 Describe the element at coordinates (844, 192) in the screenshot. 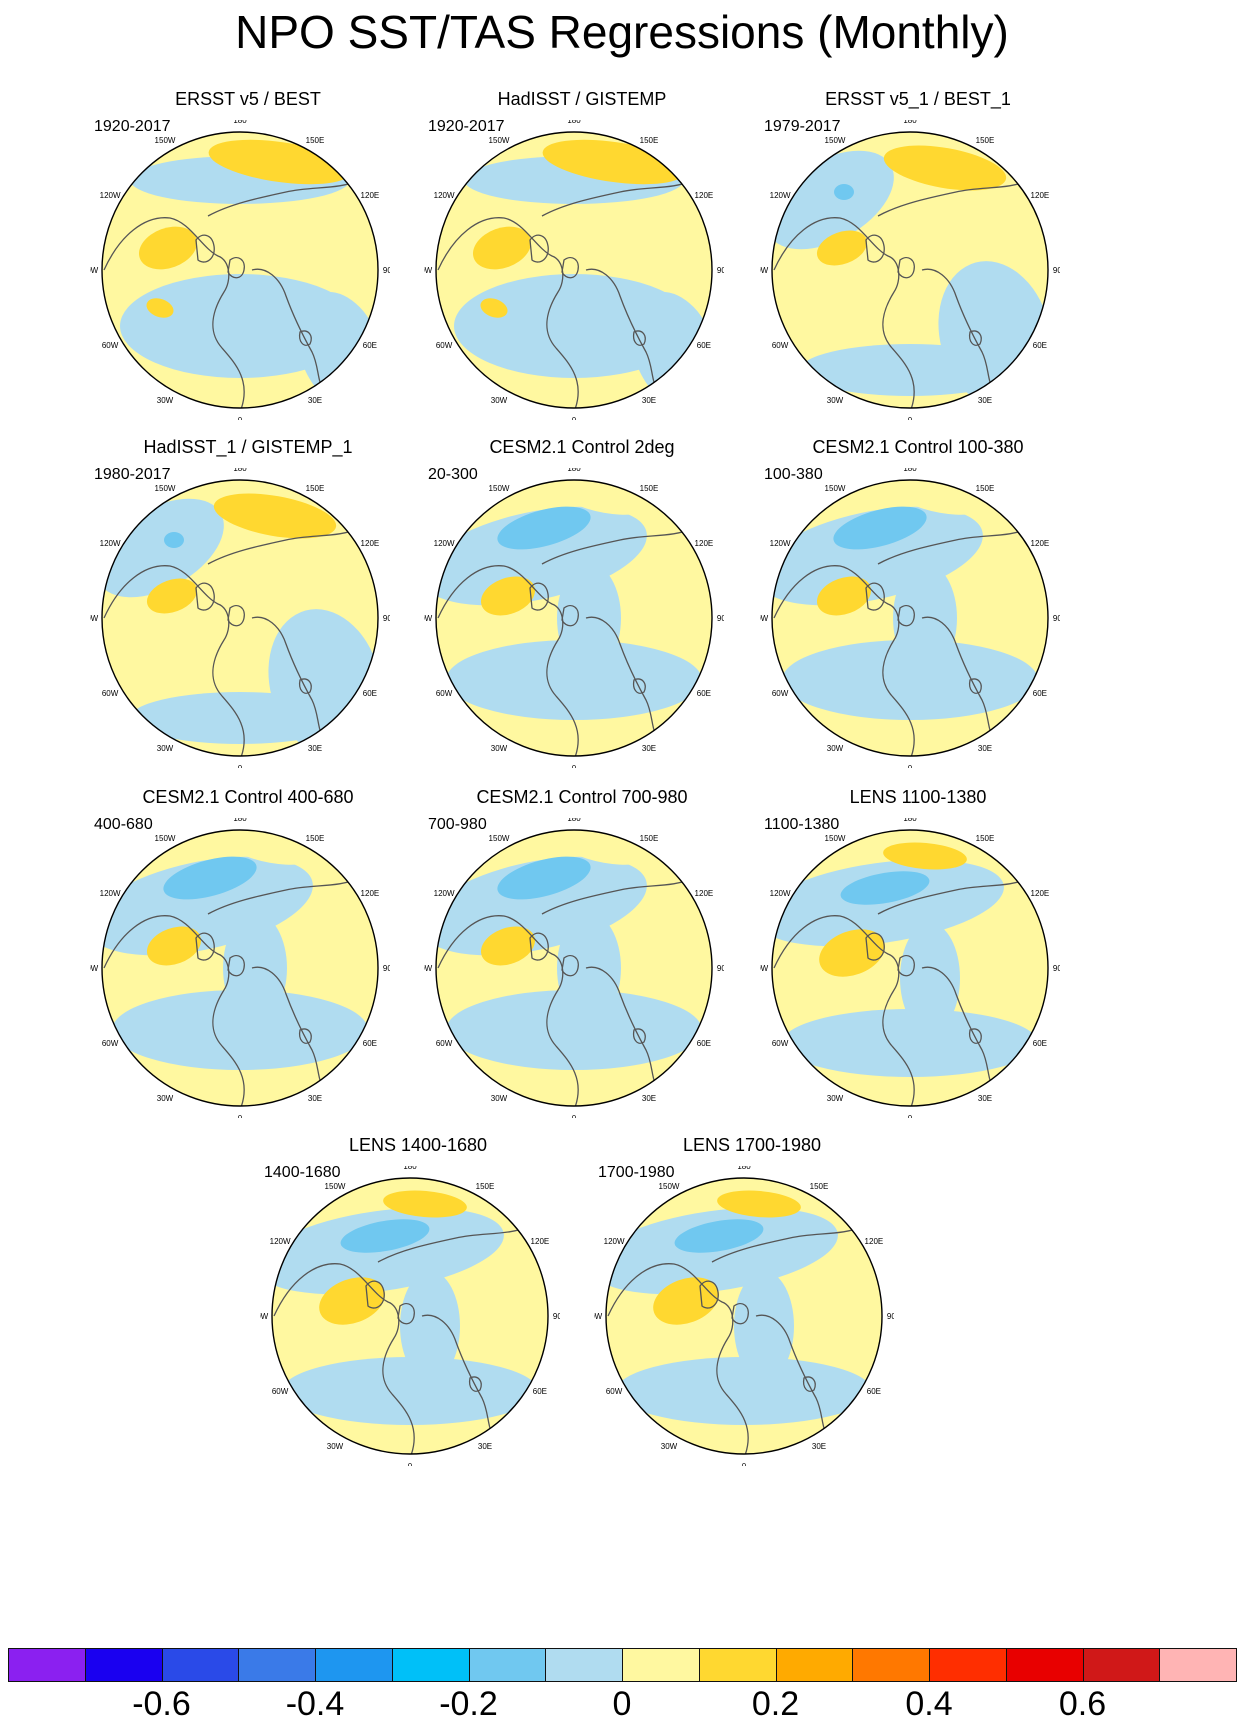

I see `pacific-negative-spot` at that location.